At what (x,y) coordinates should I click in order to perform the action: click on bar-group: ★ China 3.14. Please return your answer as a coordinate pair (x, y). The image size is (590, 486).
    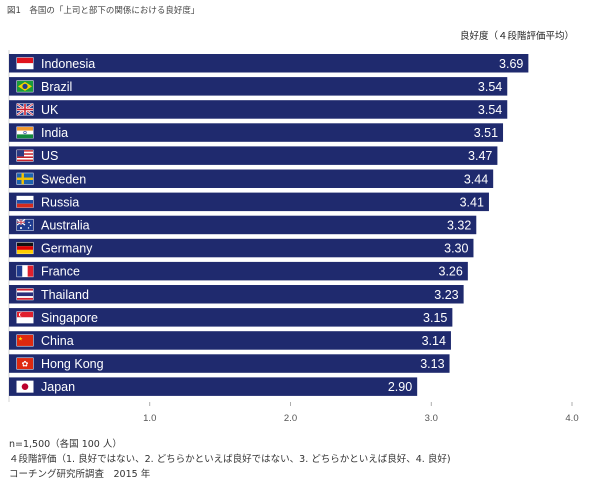
    Looking at the image, I should click on (230, 340).